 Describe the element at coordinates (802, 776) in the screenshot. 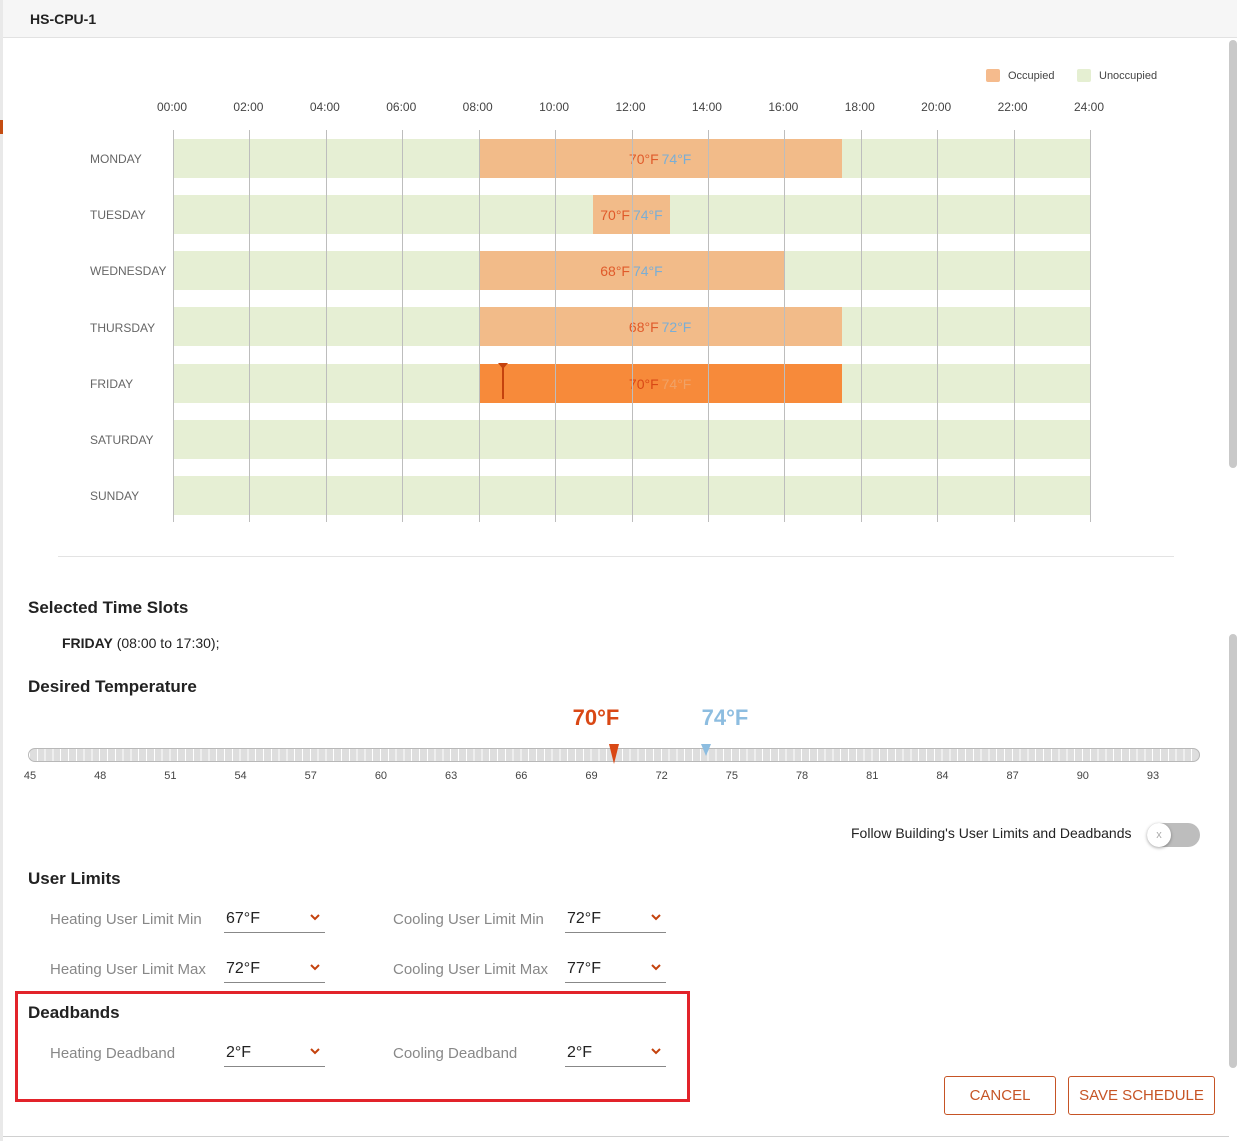

I see `temperature-tick-label: 78` at that location.